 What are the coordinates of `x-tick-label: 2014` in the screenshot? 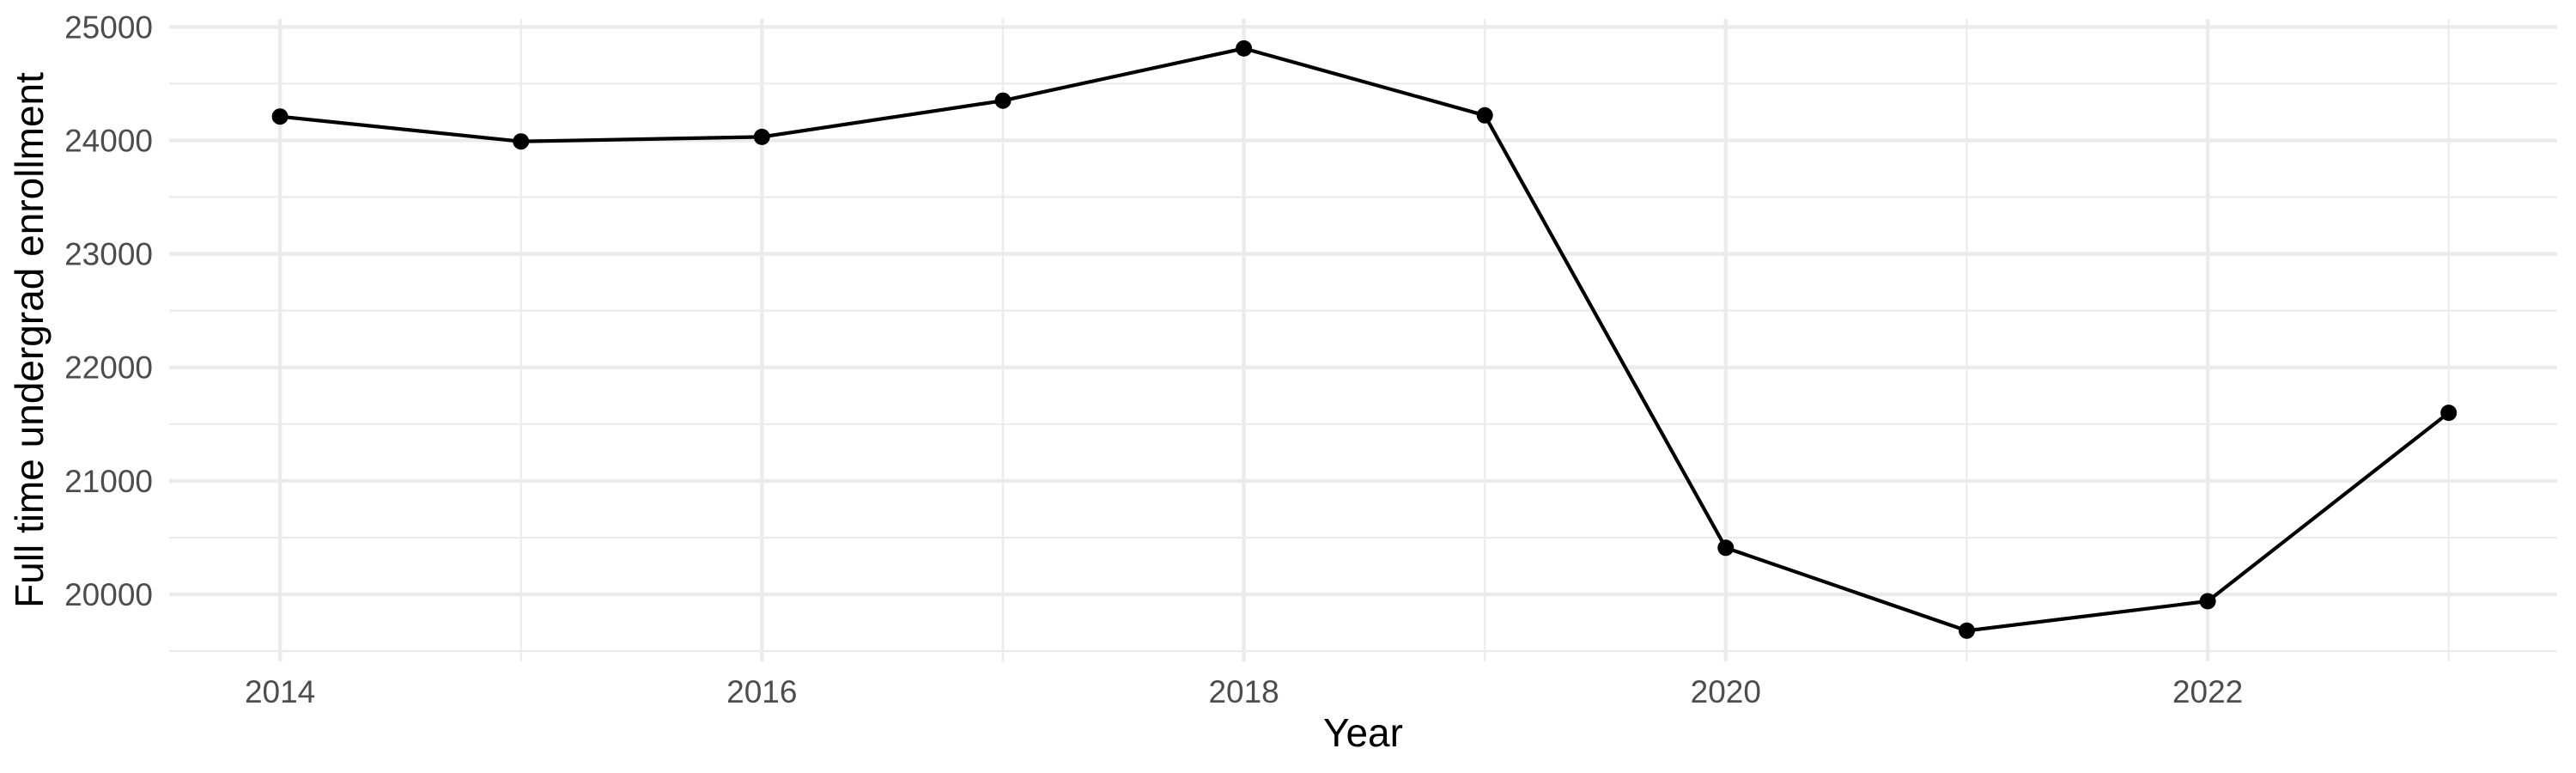 It's located at (280, 691).